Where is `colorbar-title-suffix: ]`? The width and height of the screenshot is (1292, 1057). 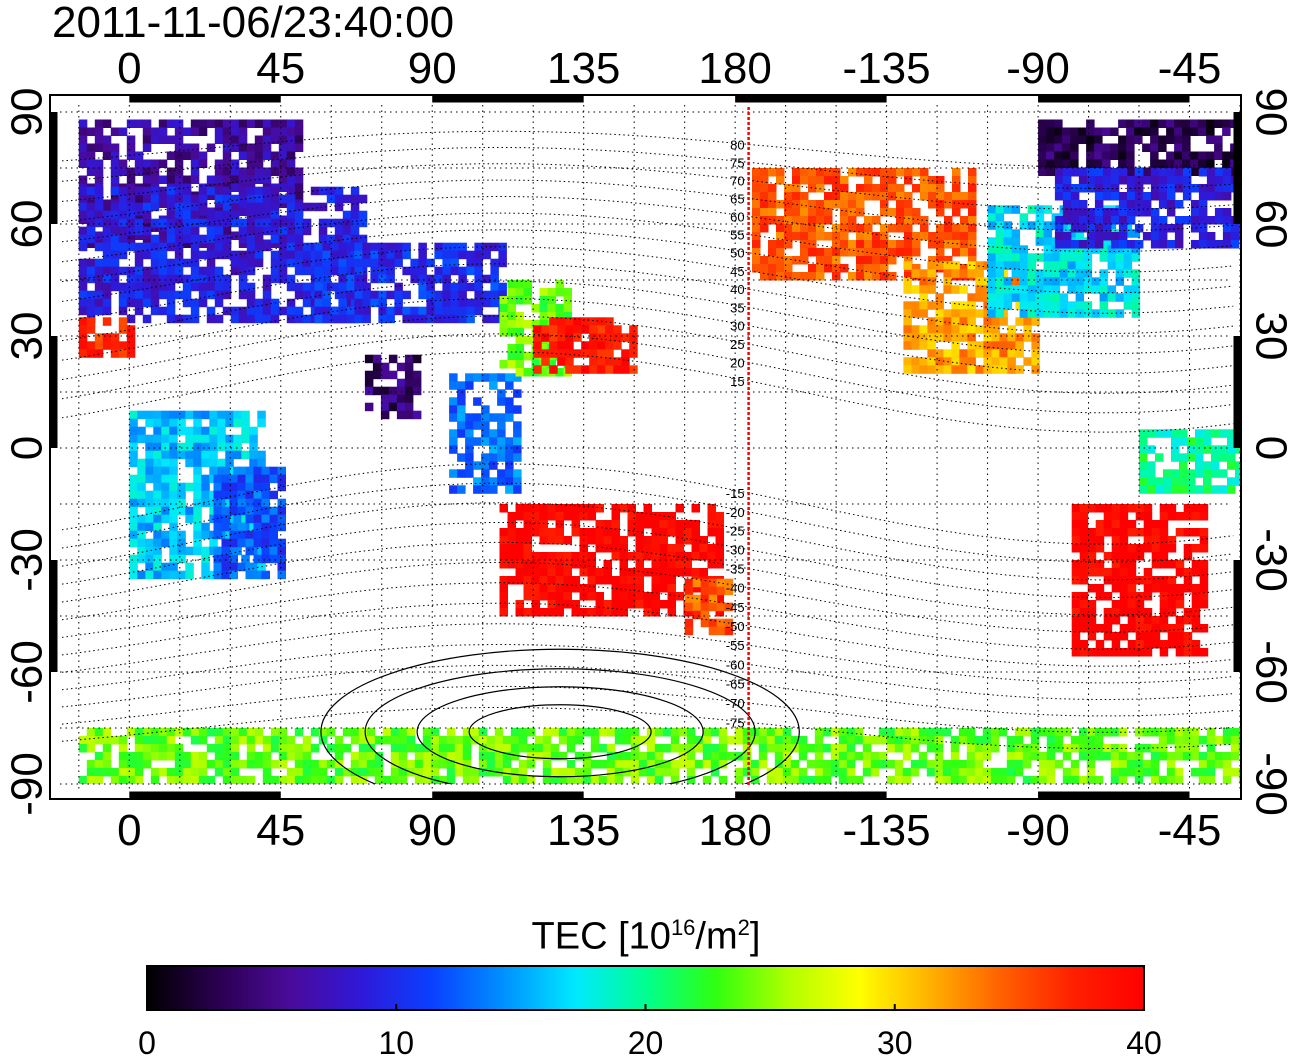 colorbar-title-suffix: ] is located at coordinates (755, 936).